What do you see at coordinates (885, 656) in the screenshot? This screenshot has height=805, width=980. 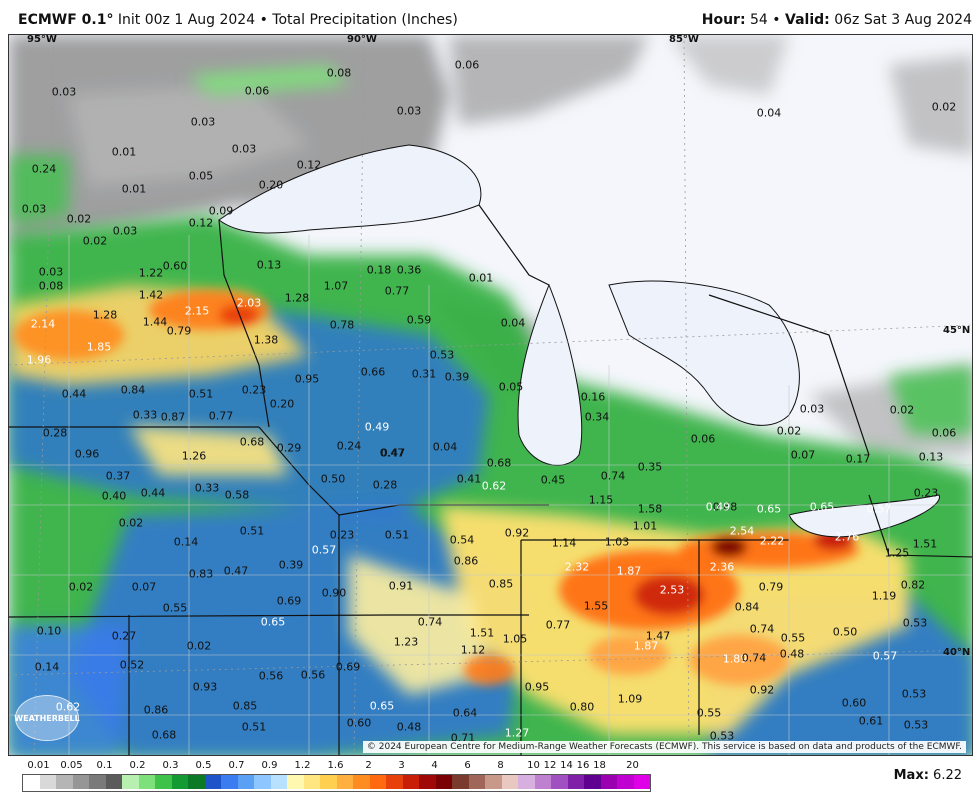 I see `precip-value: 0.57` at bounding box center [885, 656].